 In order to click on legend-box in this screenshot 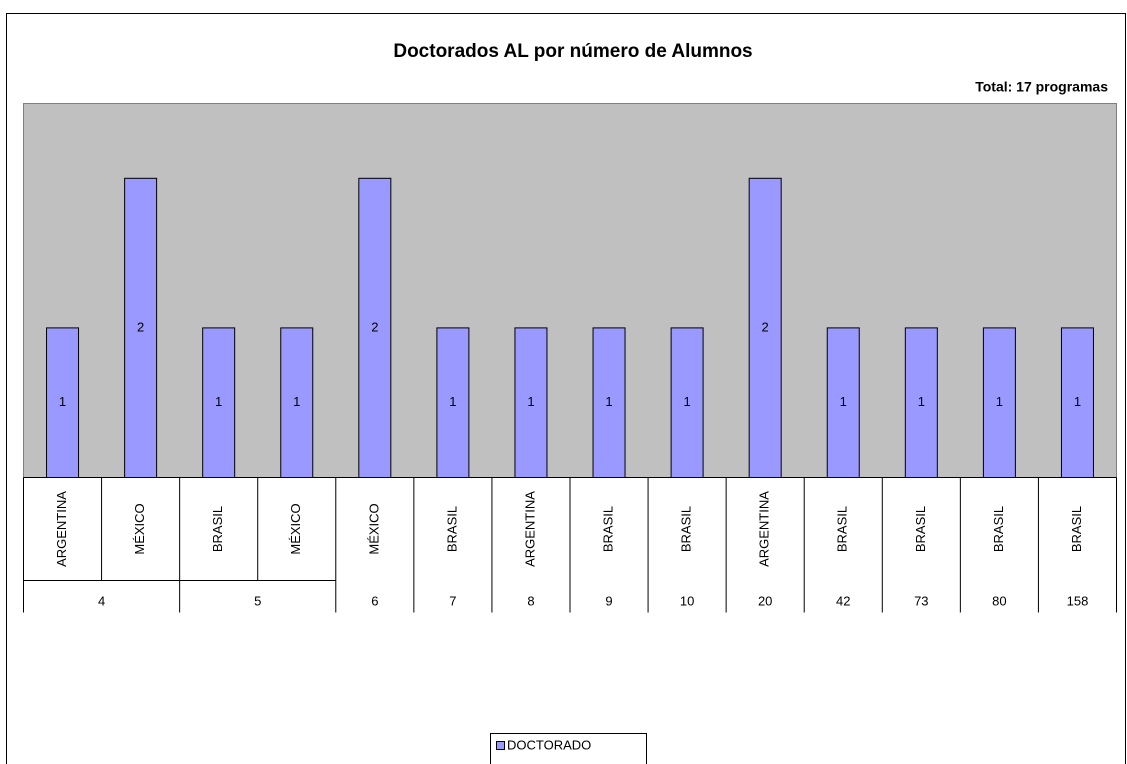, I will do `click(568, 748)`.